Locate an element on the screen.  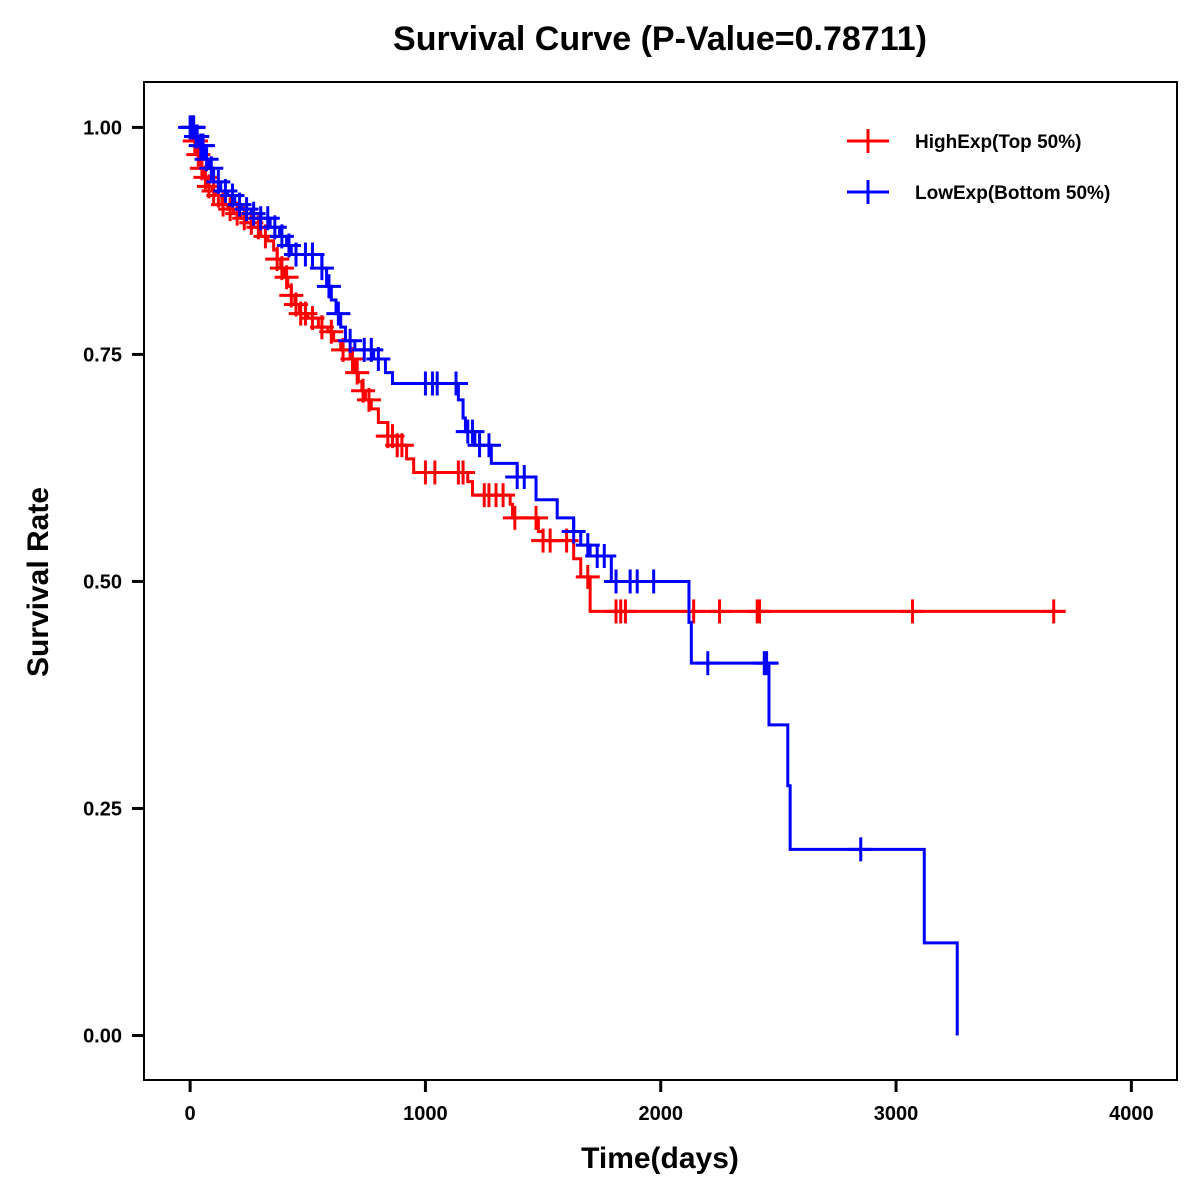
x-tick-label: 3000 is located at coordinates (896, 1114).